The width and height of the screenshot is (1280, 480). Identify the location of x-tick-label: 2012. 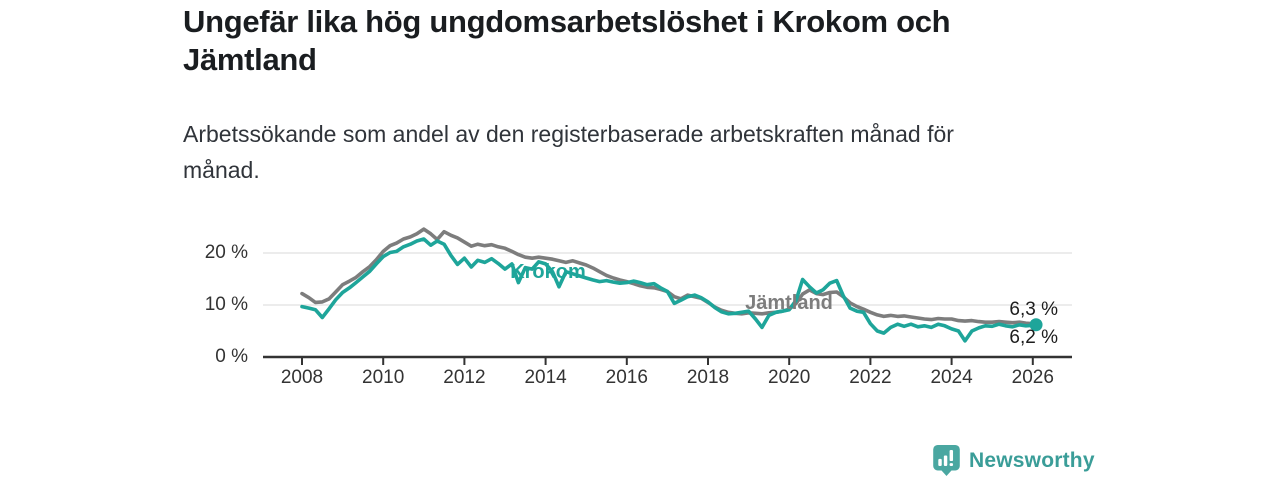
(464, 377).